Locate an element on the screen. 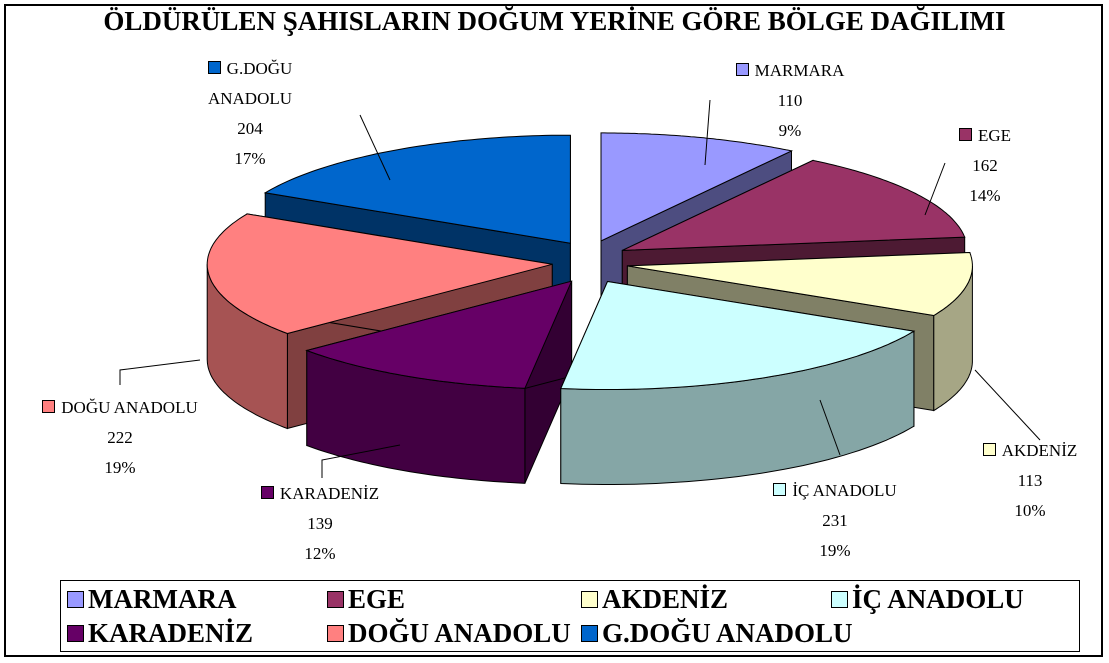  label-value: 222 is located at coordinates (120, 437).